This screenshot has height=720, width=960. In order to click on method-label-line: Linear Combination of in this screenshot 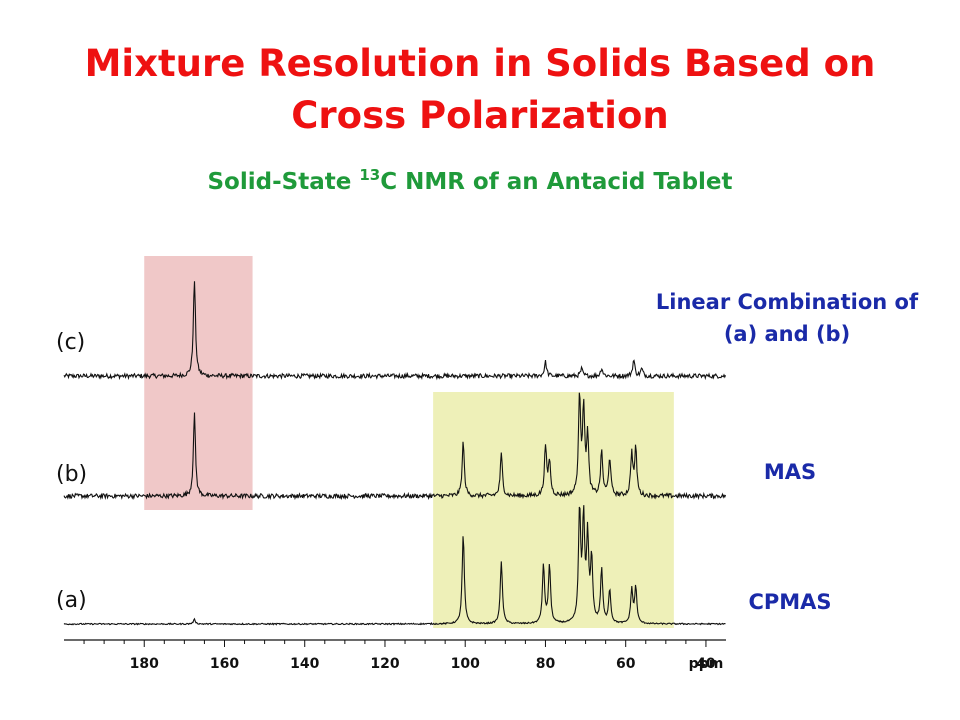, I will do `click(787, 302)`.